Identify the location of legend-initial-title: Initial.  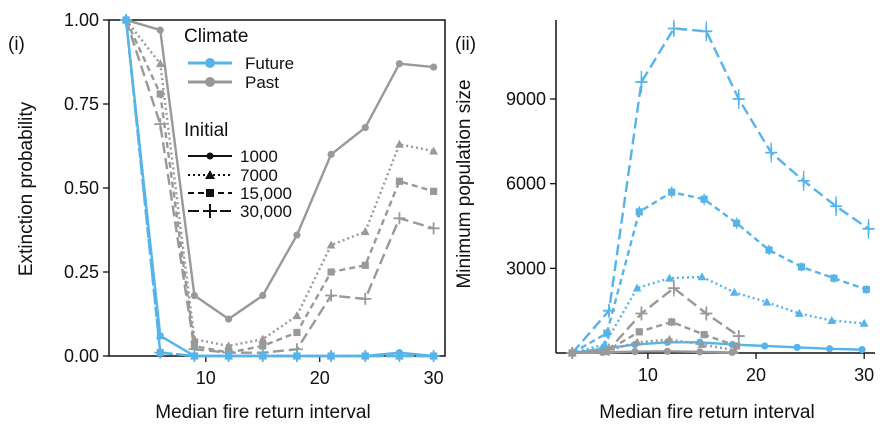
(206, 130).